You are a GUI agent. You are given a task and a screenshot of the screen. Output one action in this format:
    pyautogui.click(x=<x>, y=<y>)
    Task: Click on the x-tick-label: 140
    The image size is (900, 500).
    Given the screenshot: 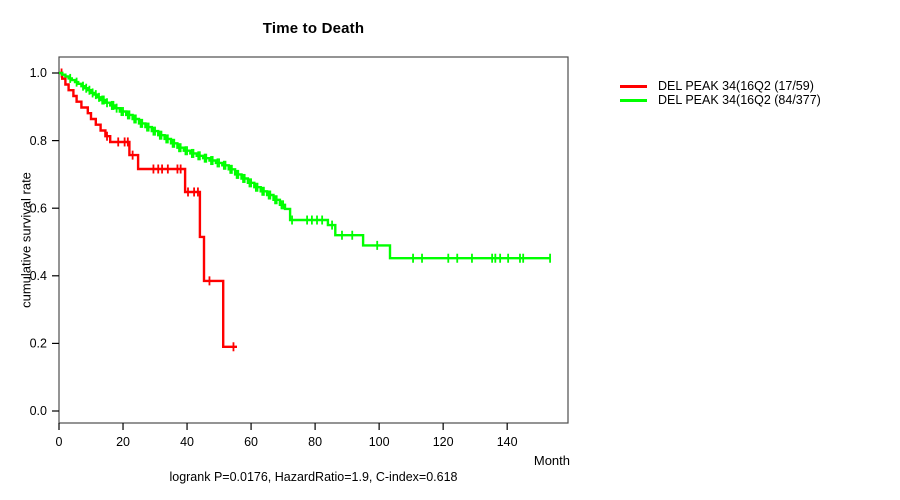 What is the action you would take?
    pyautogui.click(x=507, y=442)
    